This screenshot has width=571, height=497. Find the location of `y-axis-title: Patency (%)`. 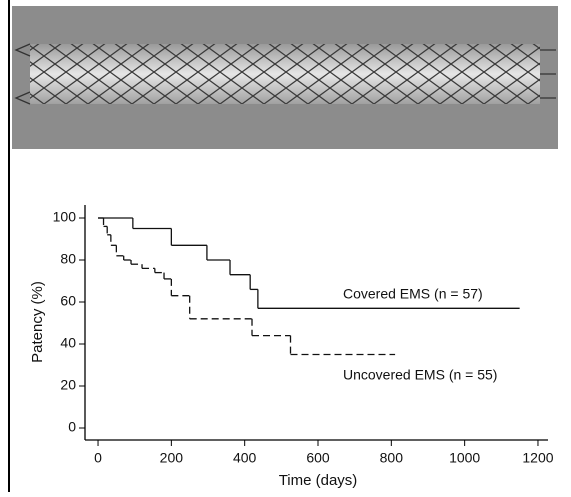

y-axis-title: Patency (%) is located at coordinates (37, 322).